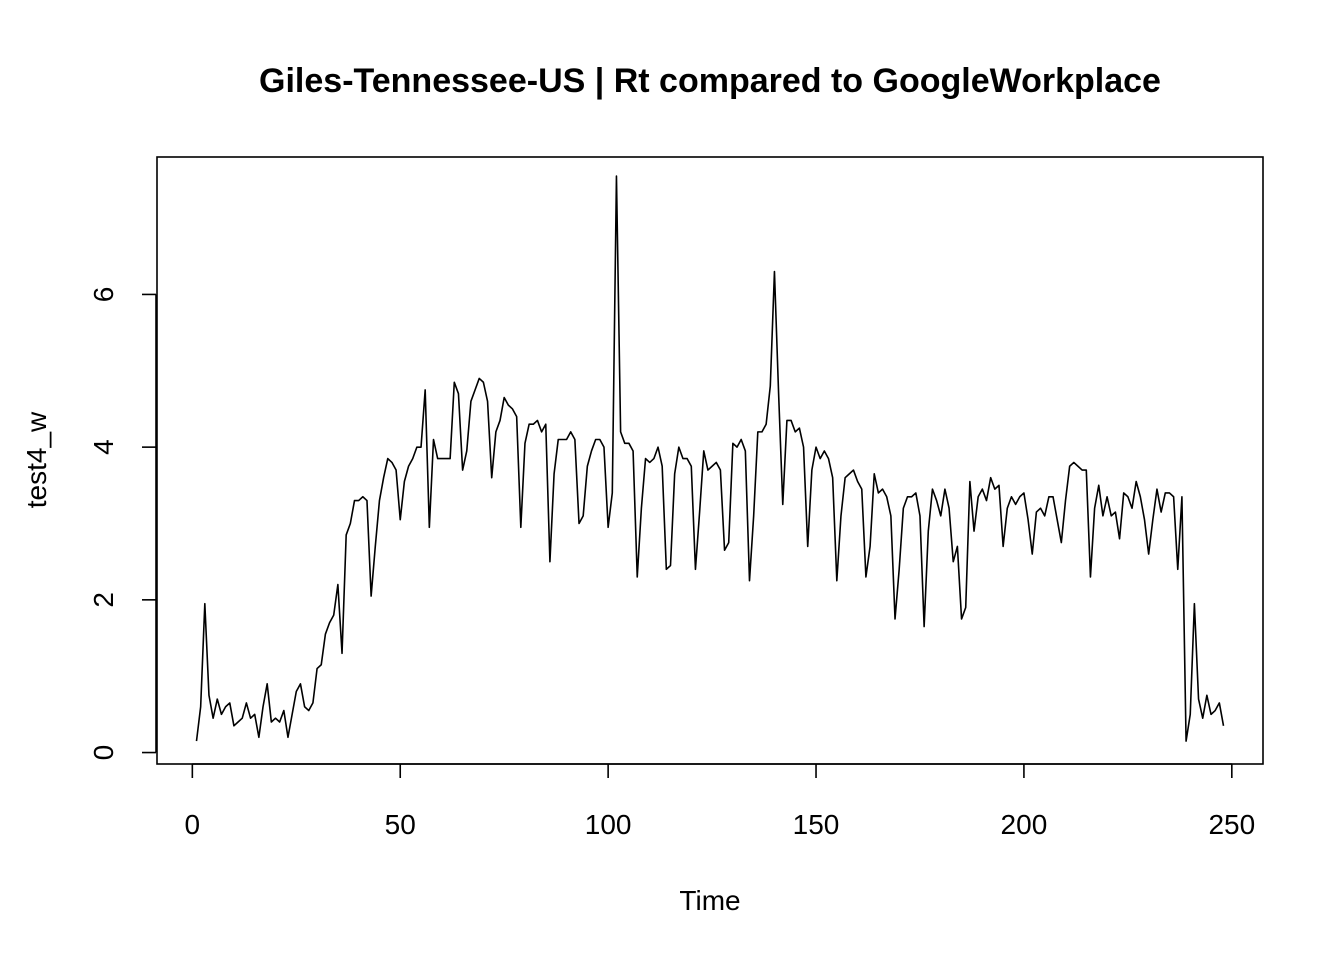 The height and width of the screenshot is (960, 1344). Describe the element at coordinates (1024, 824) in the screenshot. I see `x-tick-label: 200` at that location.